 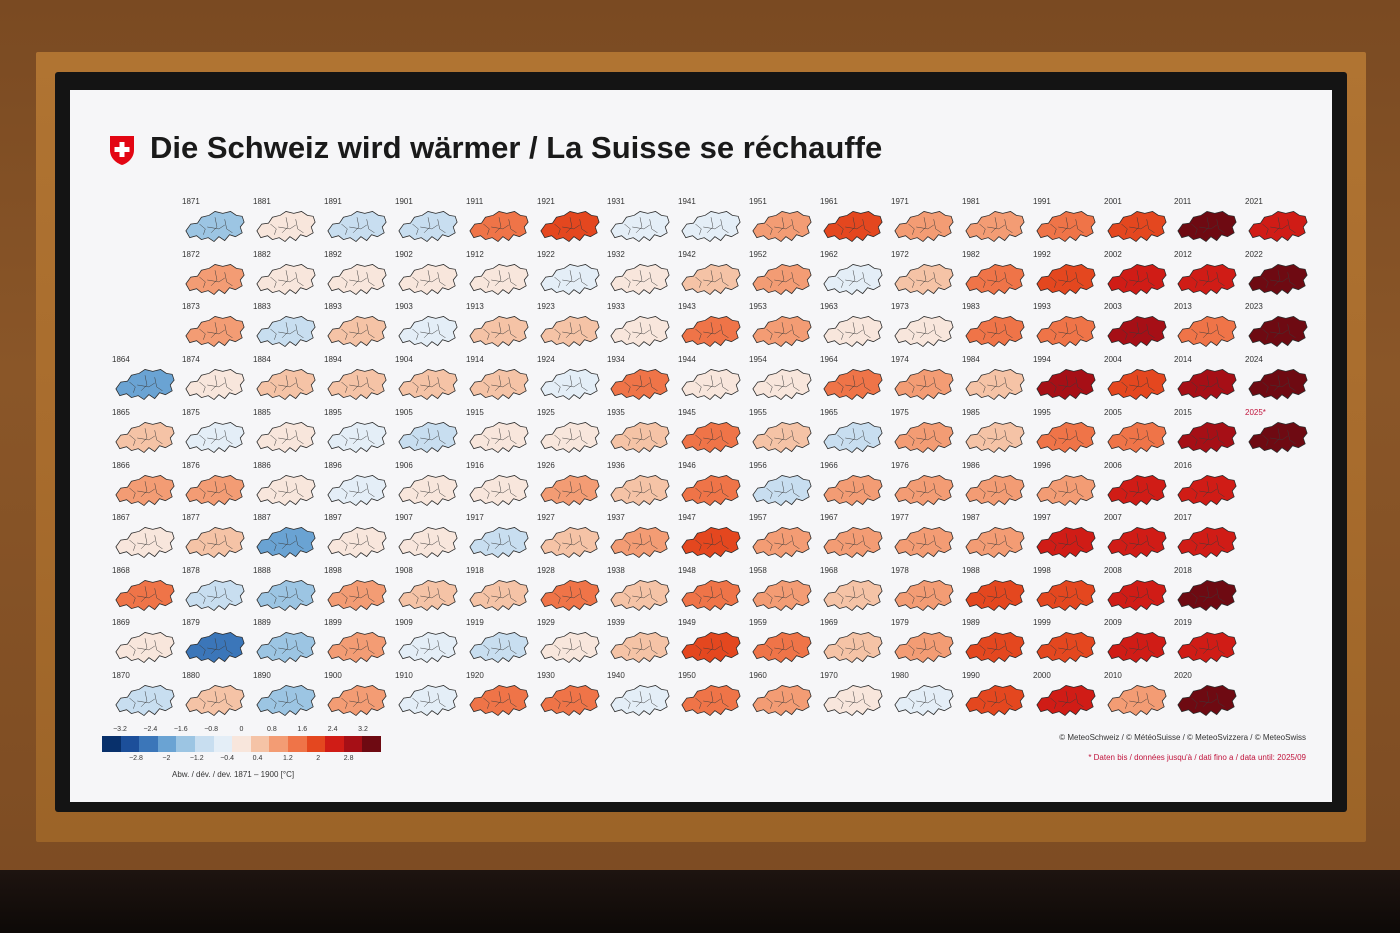 I want to click on year-label: 2001, so click(x=1113, y=201).